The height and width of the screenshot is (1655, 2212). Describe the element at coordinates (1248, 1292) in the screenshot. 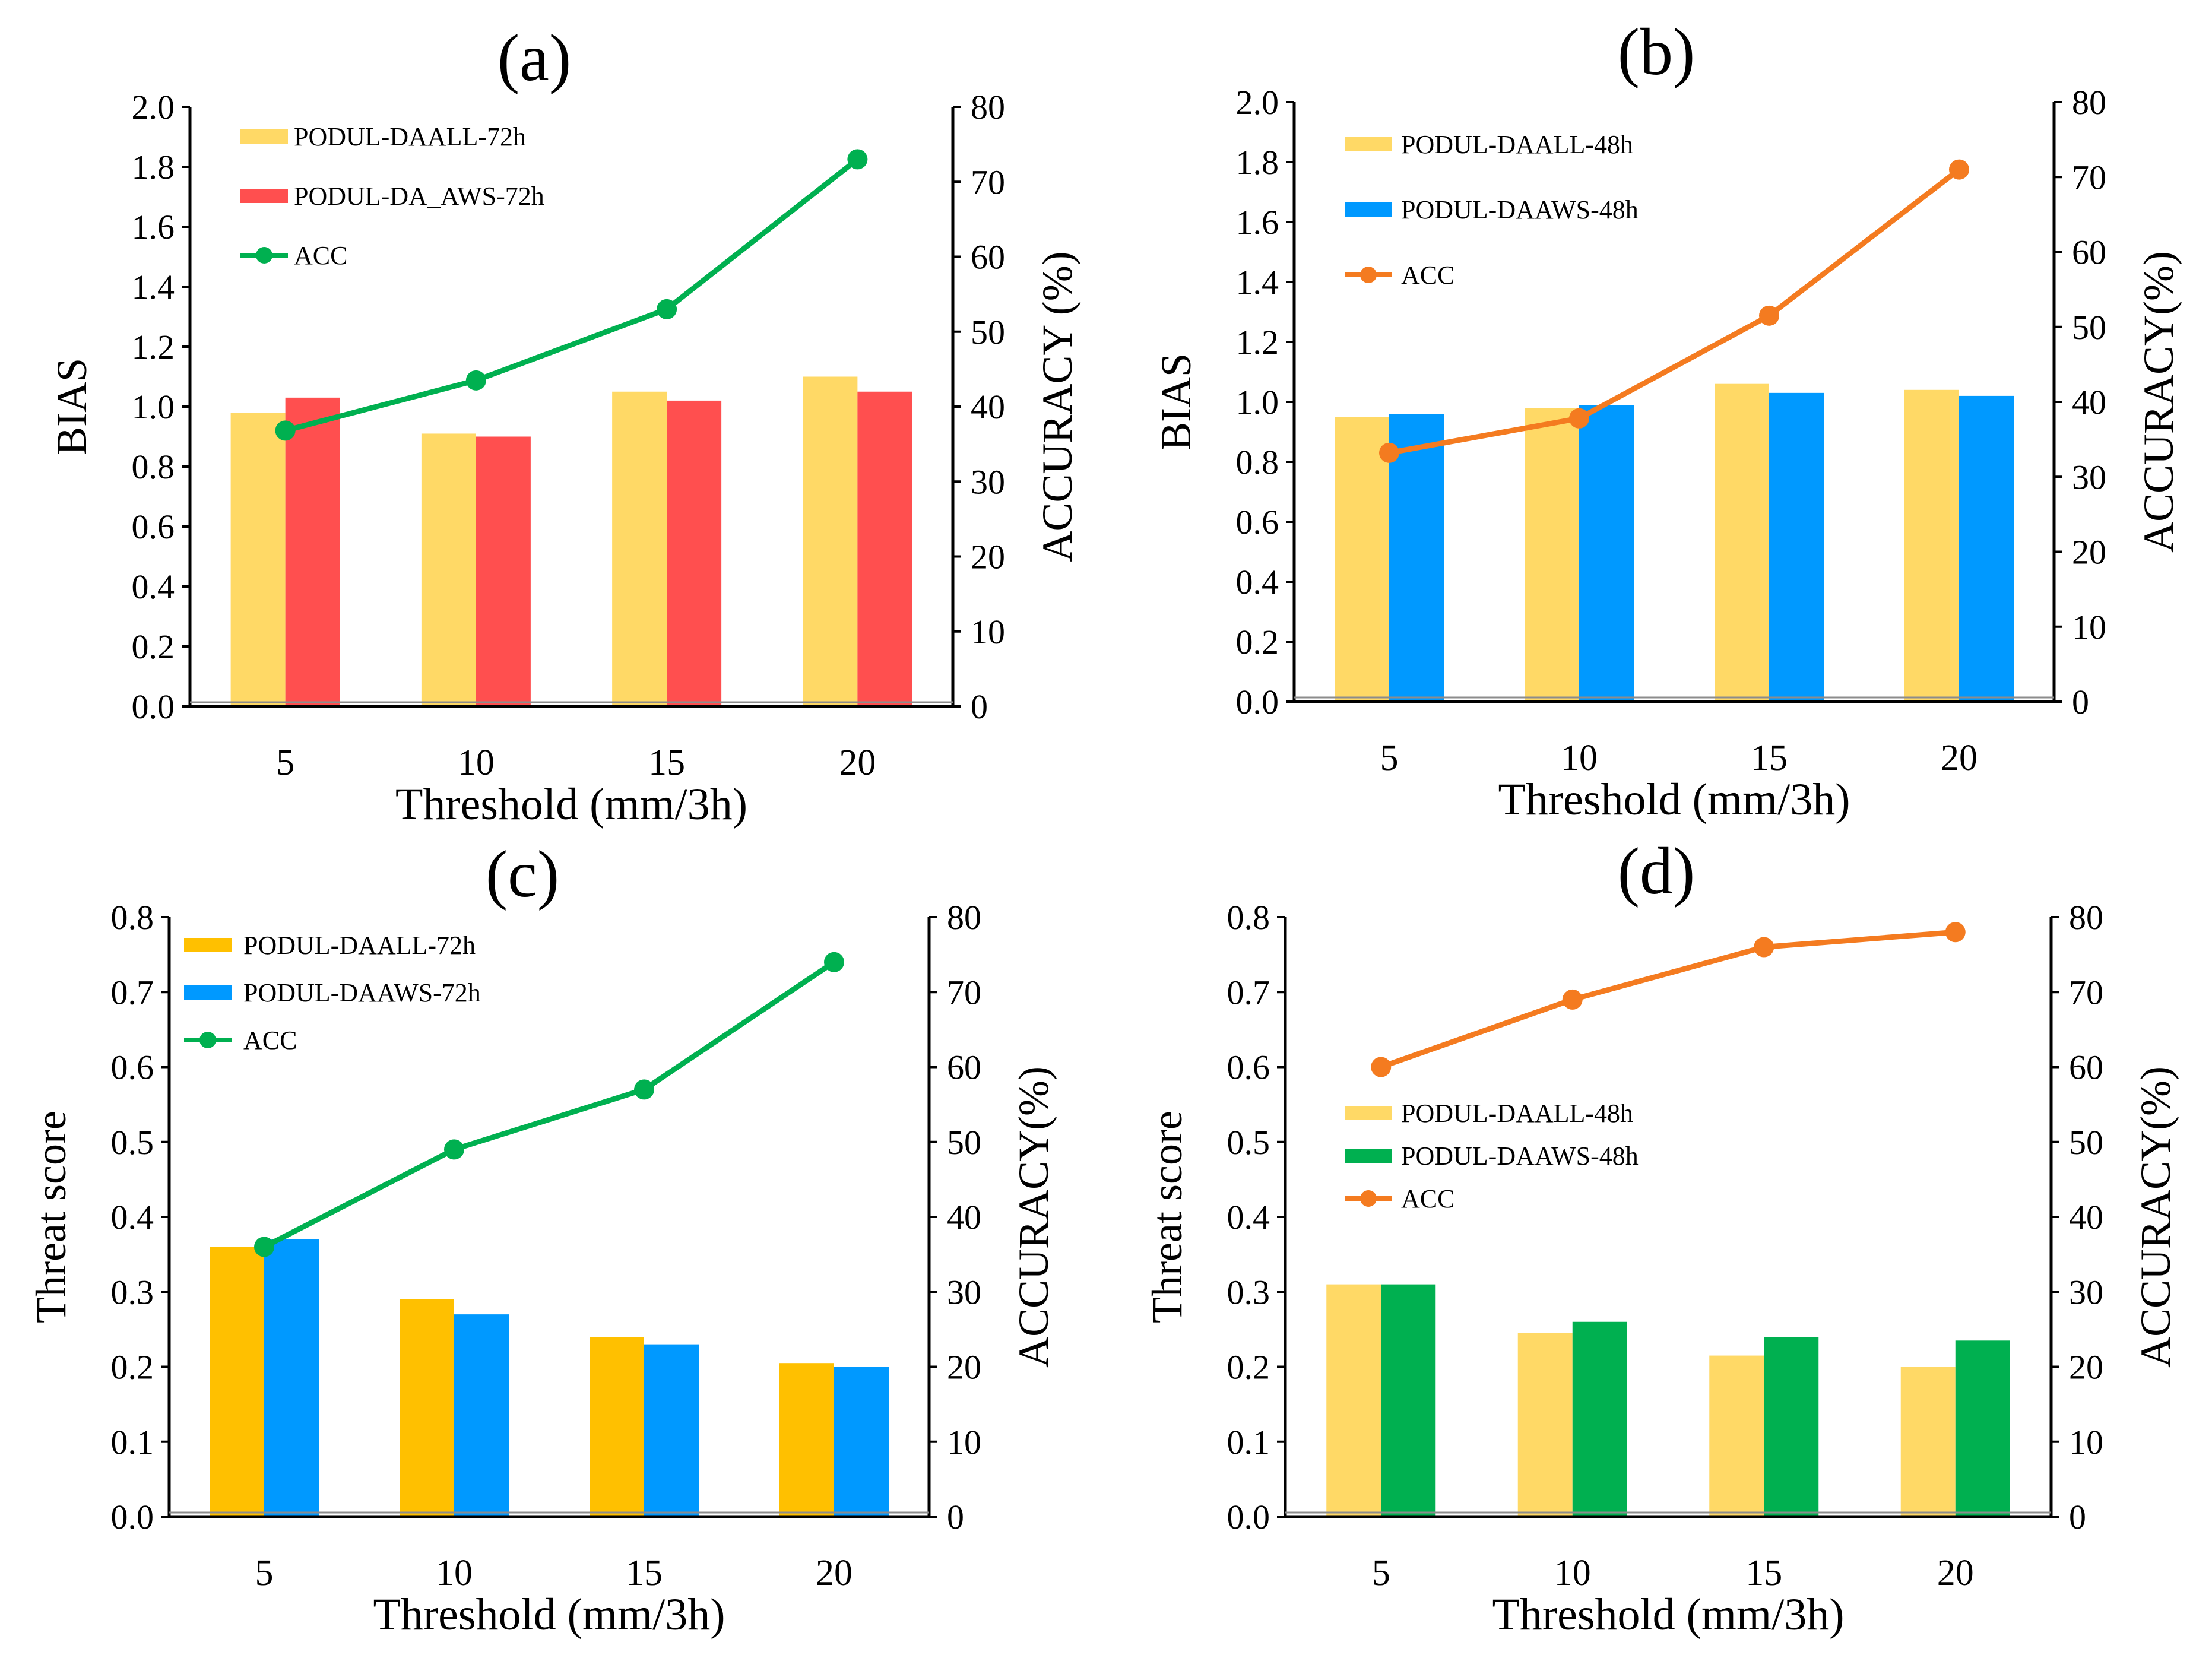

I see `left-tick-label: 0.3` at that location.